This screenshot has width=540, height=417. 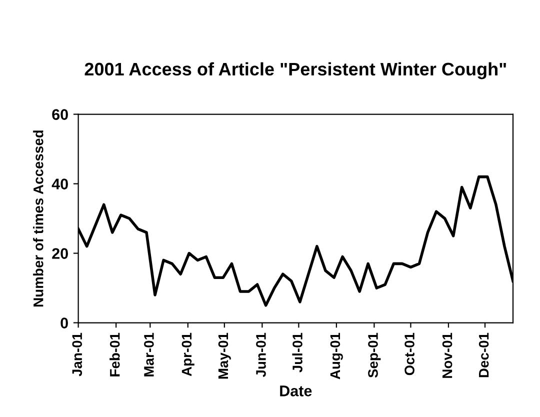 What do you see at coordinates (336, 356) in the screenshot?
I see `x-tick-label: Aug-01` at bounding box center [336, 356].